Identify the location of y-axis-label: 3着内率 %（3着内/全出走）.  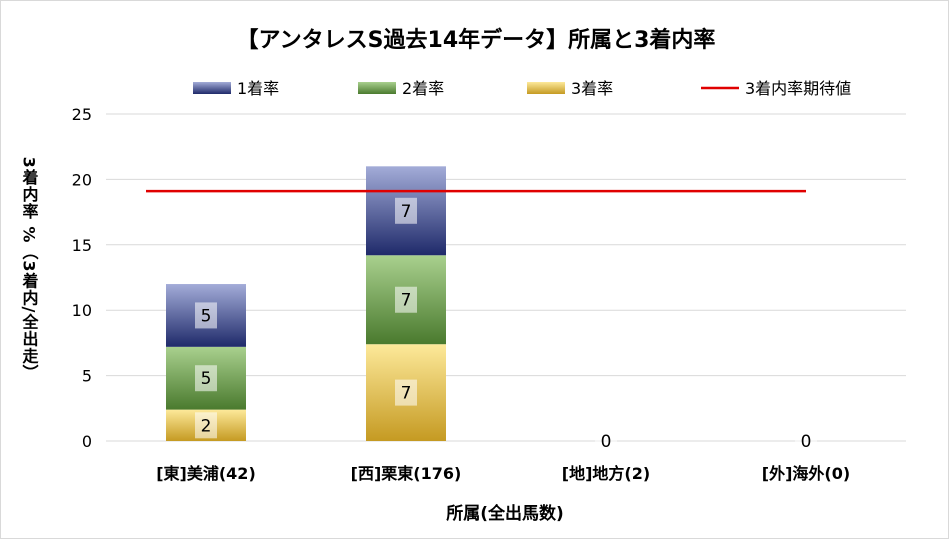
(30, 269).